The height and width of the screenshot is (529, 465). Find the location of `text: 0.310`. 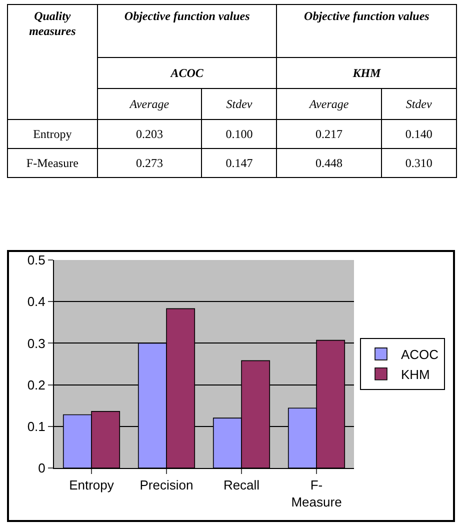

text: 0.310 is located at coordinates (418, 163).